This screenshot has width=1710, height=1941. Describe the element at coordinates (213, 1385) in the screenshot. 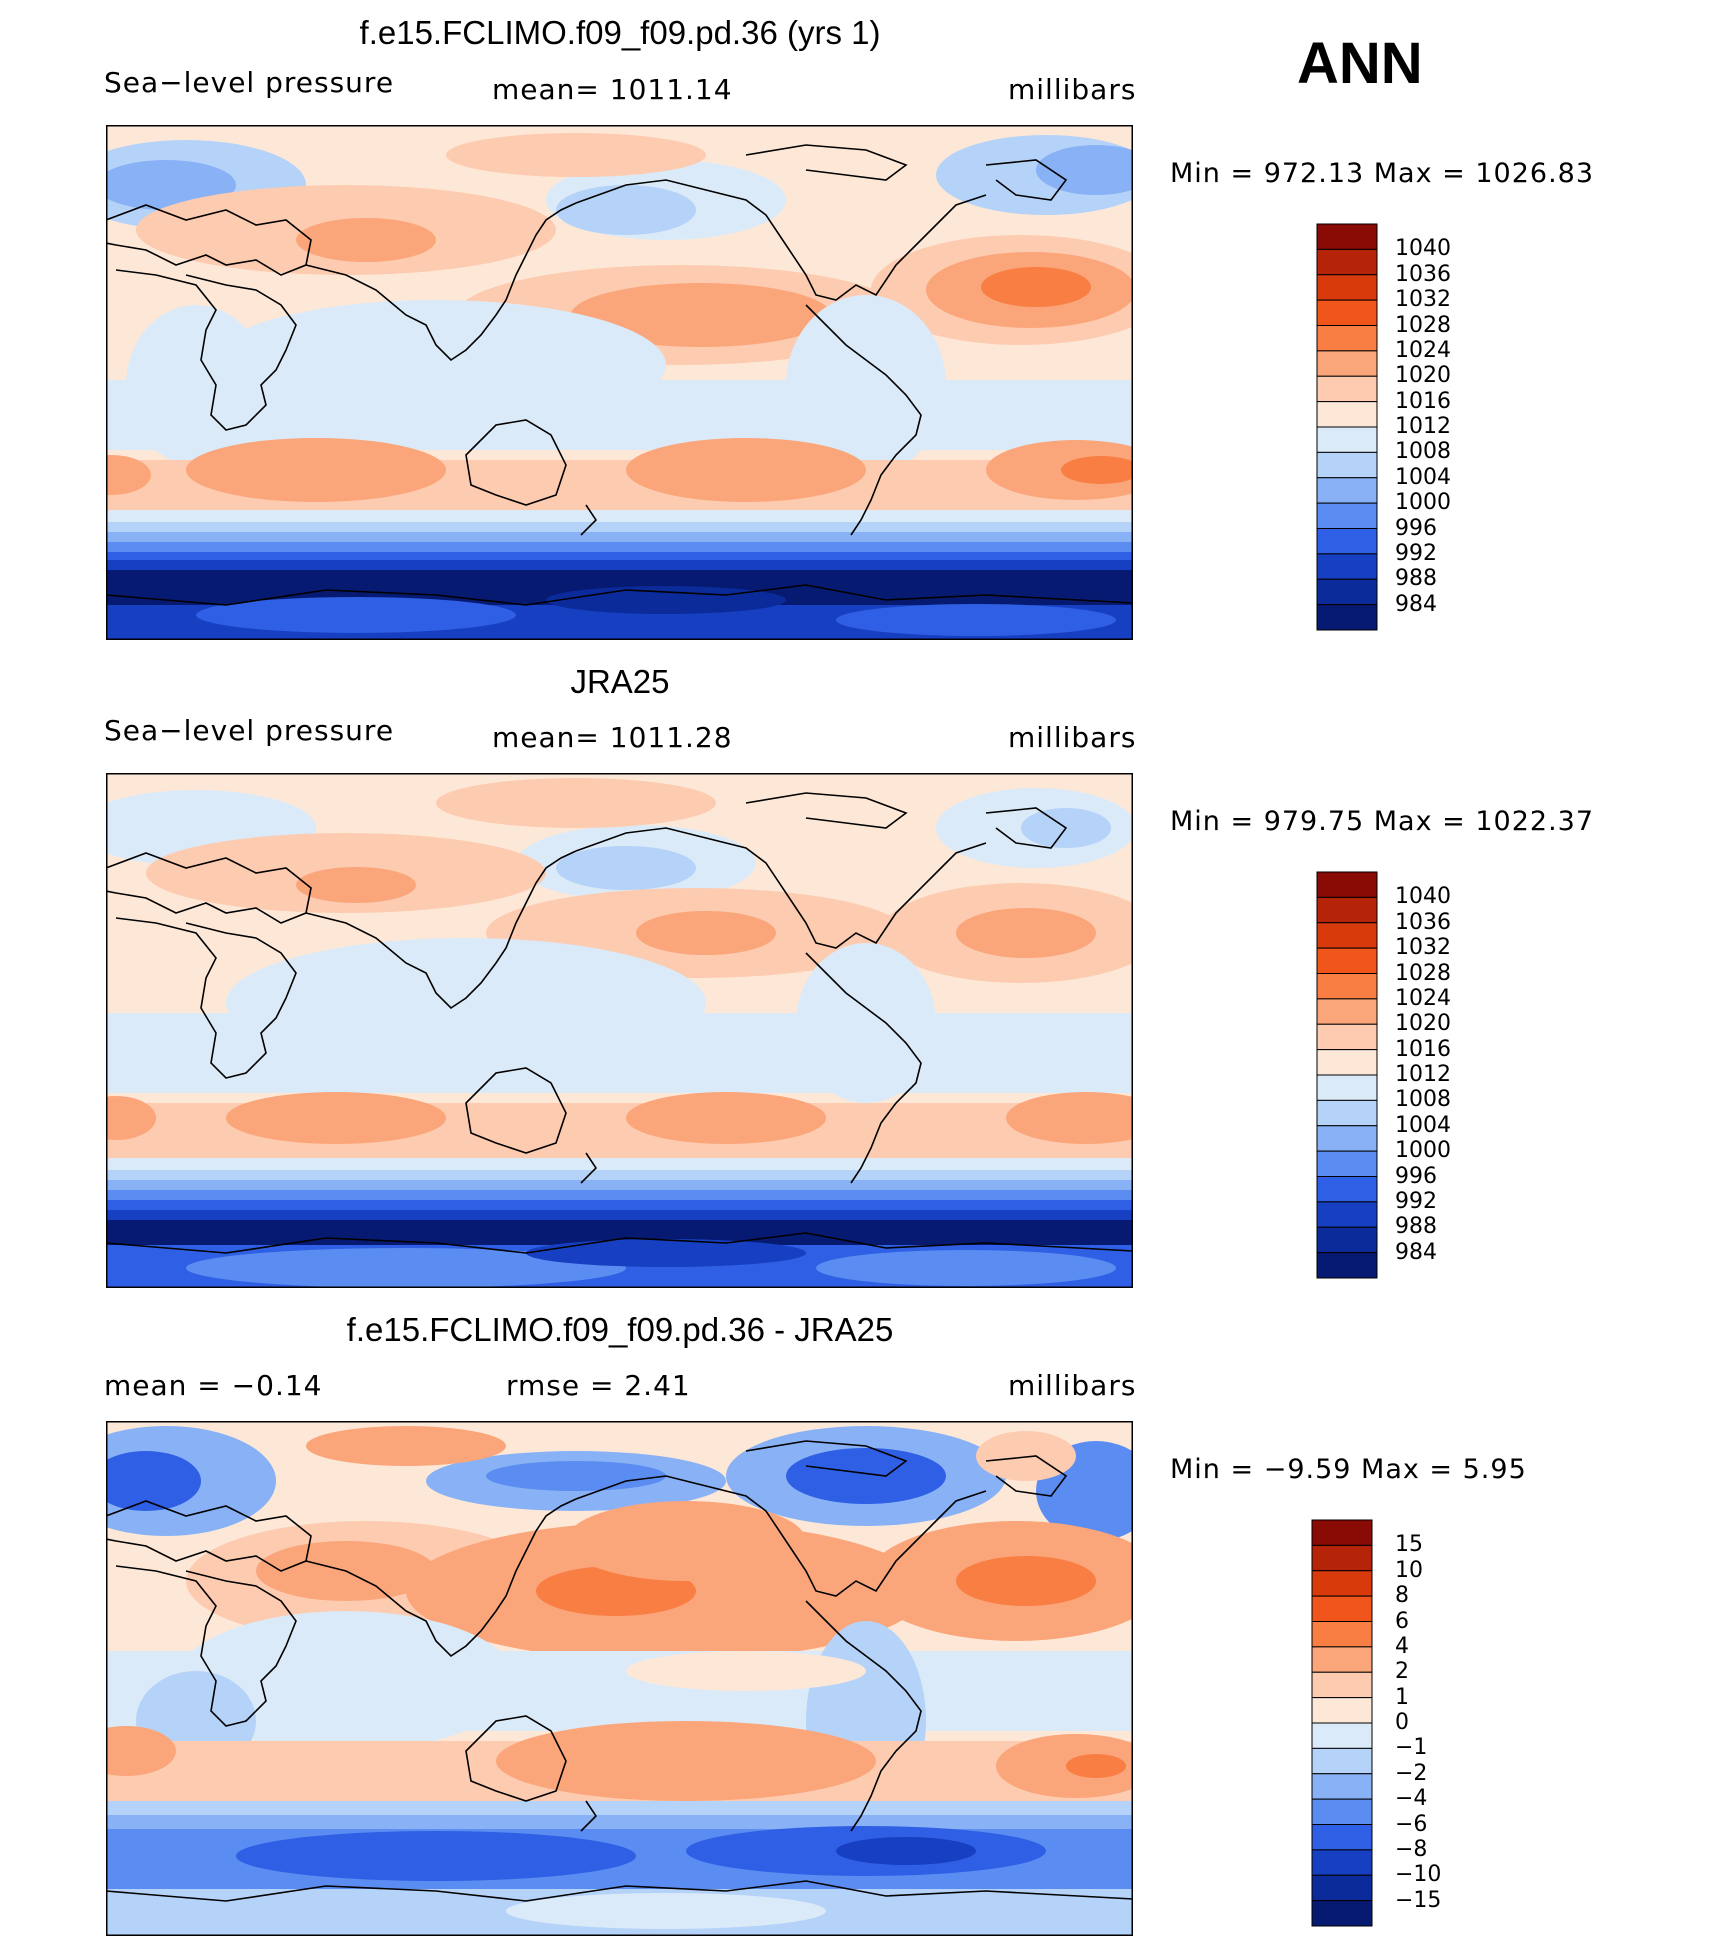

I see `panel-3-mean-label: mean = −0.14` at that location.